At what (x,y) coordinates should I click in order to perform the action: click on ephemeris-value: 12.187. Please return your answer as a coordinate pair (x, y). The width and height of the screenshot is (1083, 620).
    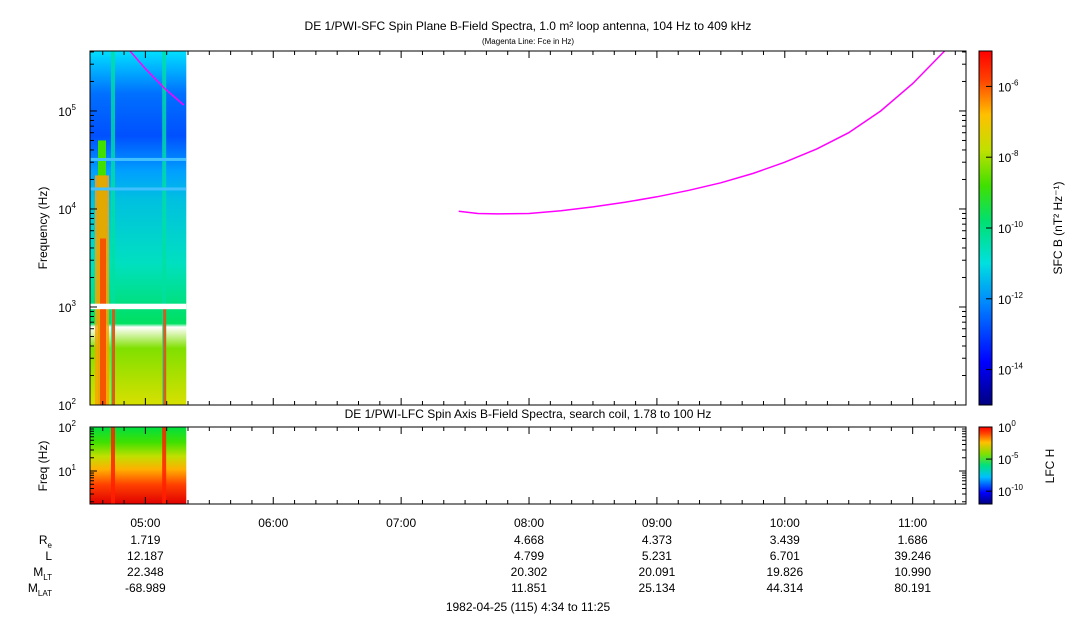
    Looking at the image, I should click on (145, 556).